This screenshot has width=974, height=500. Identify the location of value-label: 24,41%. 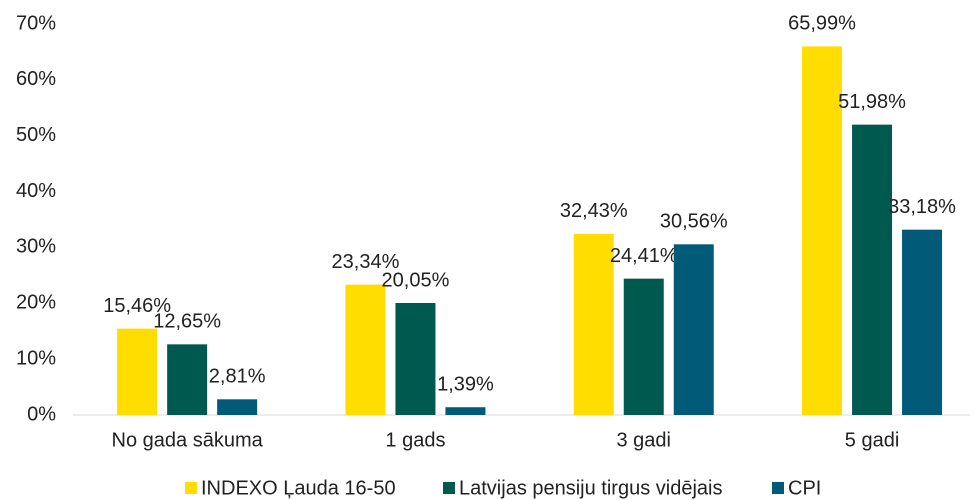
(644, 256).